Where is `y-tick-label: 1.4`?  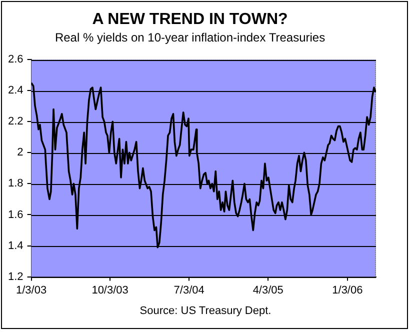
y-tick-label: 1.4 is located at coordinates (16, 246).